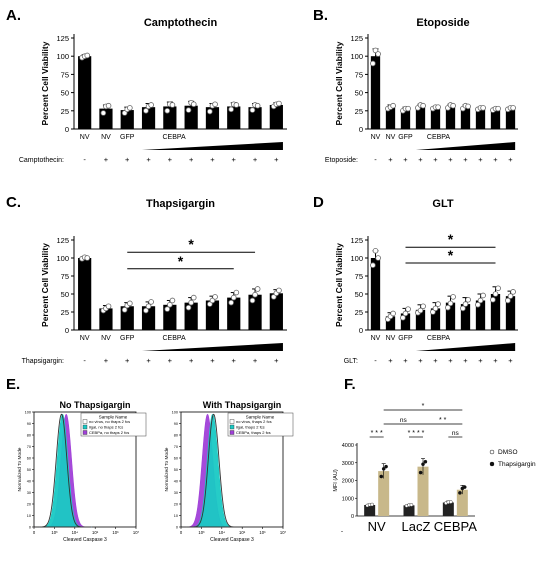 The width and height of the screenshot is (550, 561). Describe the element at coordinates (180, 204) in the screenshot. I see `chart-title: Thapsigargin` at that location.